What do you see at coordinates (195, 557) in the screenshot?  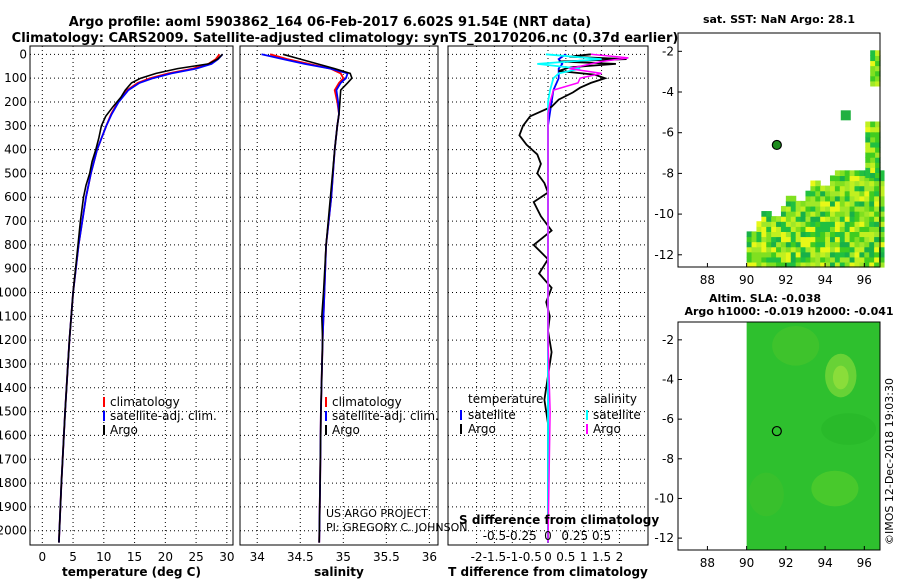 I see `x-tick-label: 25` at bounding box center [195, 557].